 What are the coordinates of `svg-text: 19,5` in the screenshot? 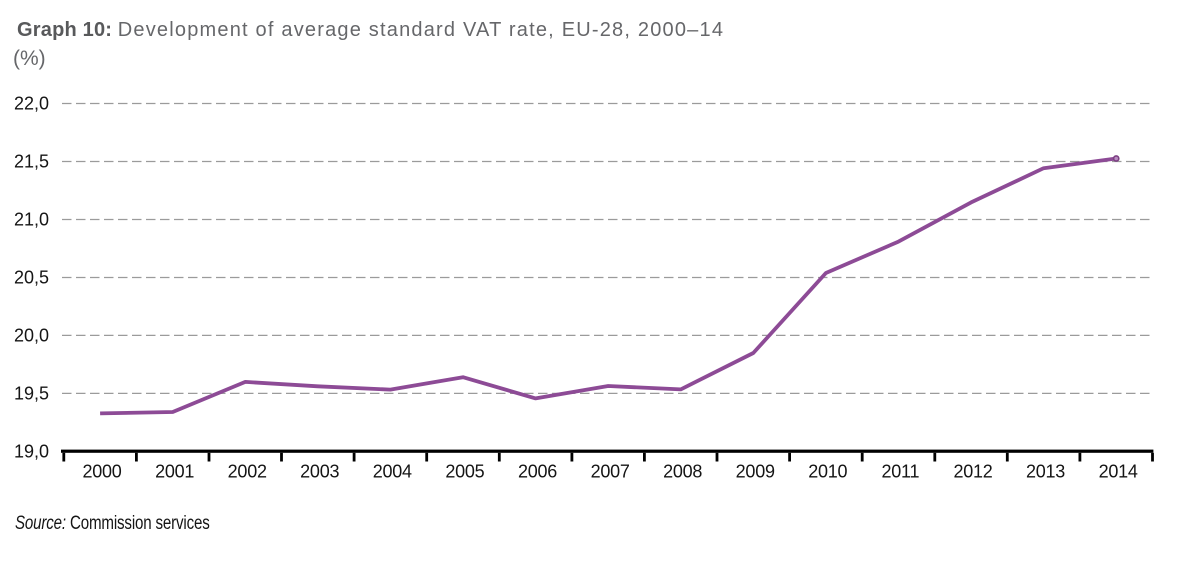 It's located at (31, 394).